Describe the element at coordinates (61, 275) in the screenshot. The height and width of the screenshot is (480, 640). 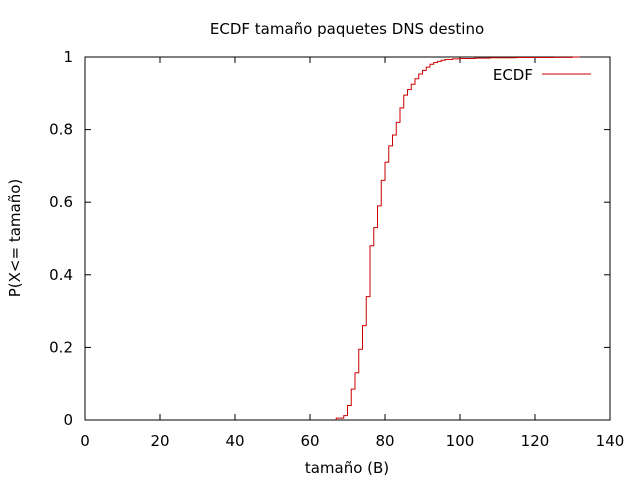
I see `y-tick-label: 0.4` at that location.